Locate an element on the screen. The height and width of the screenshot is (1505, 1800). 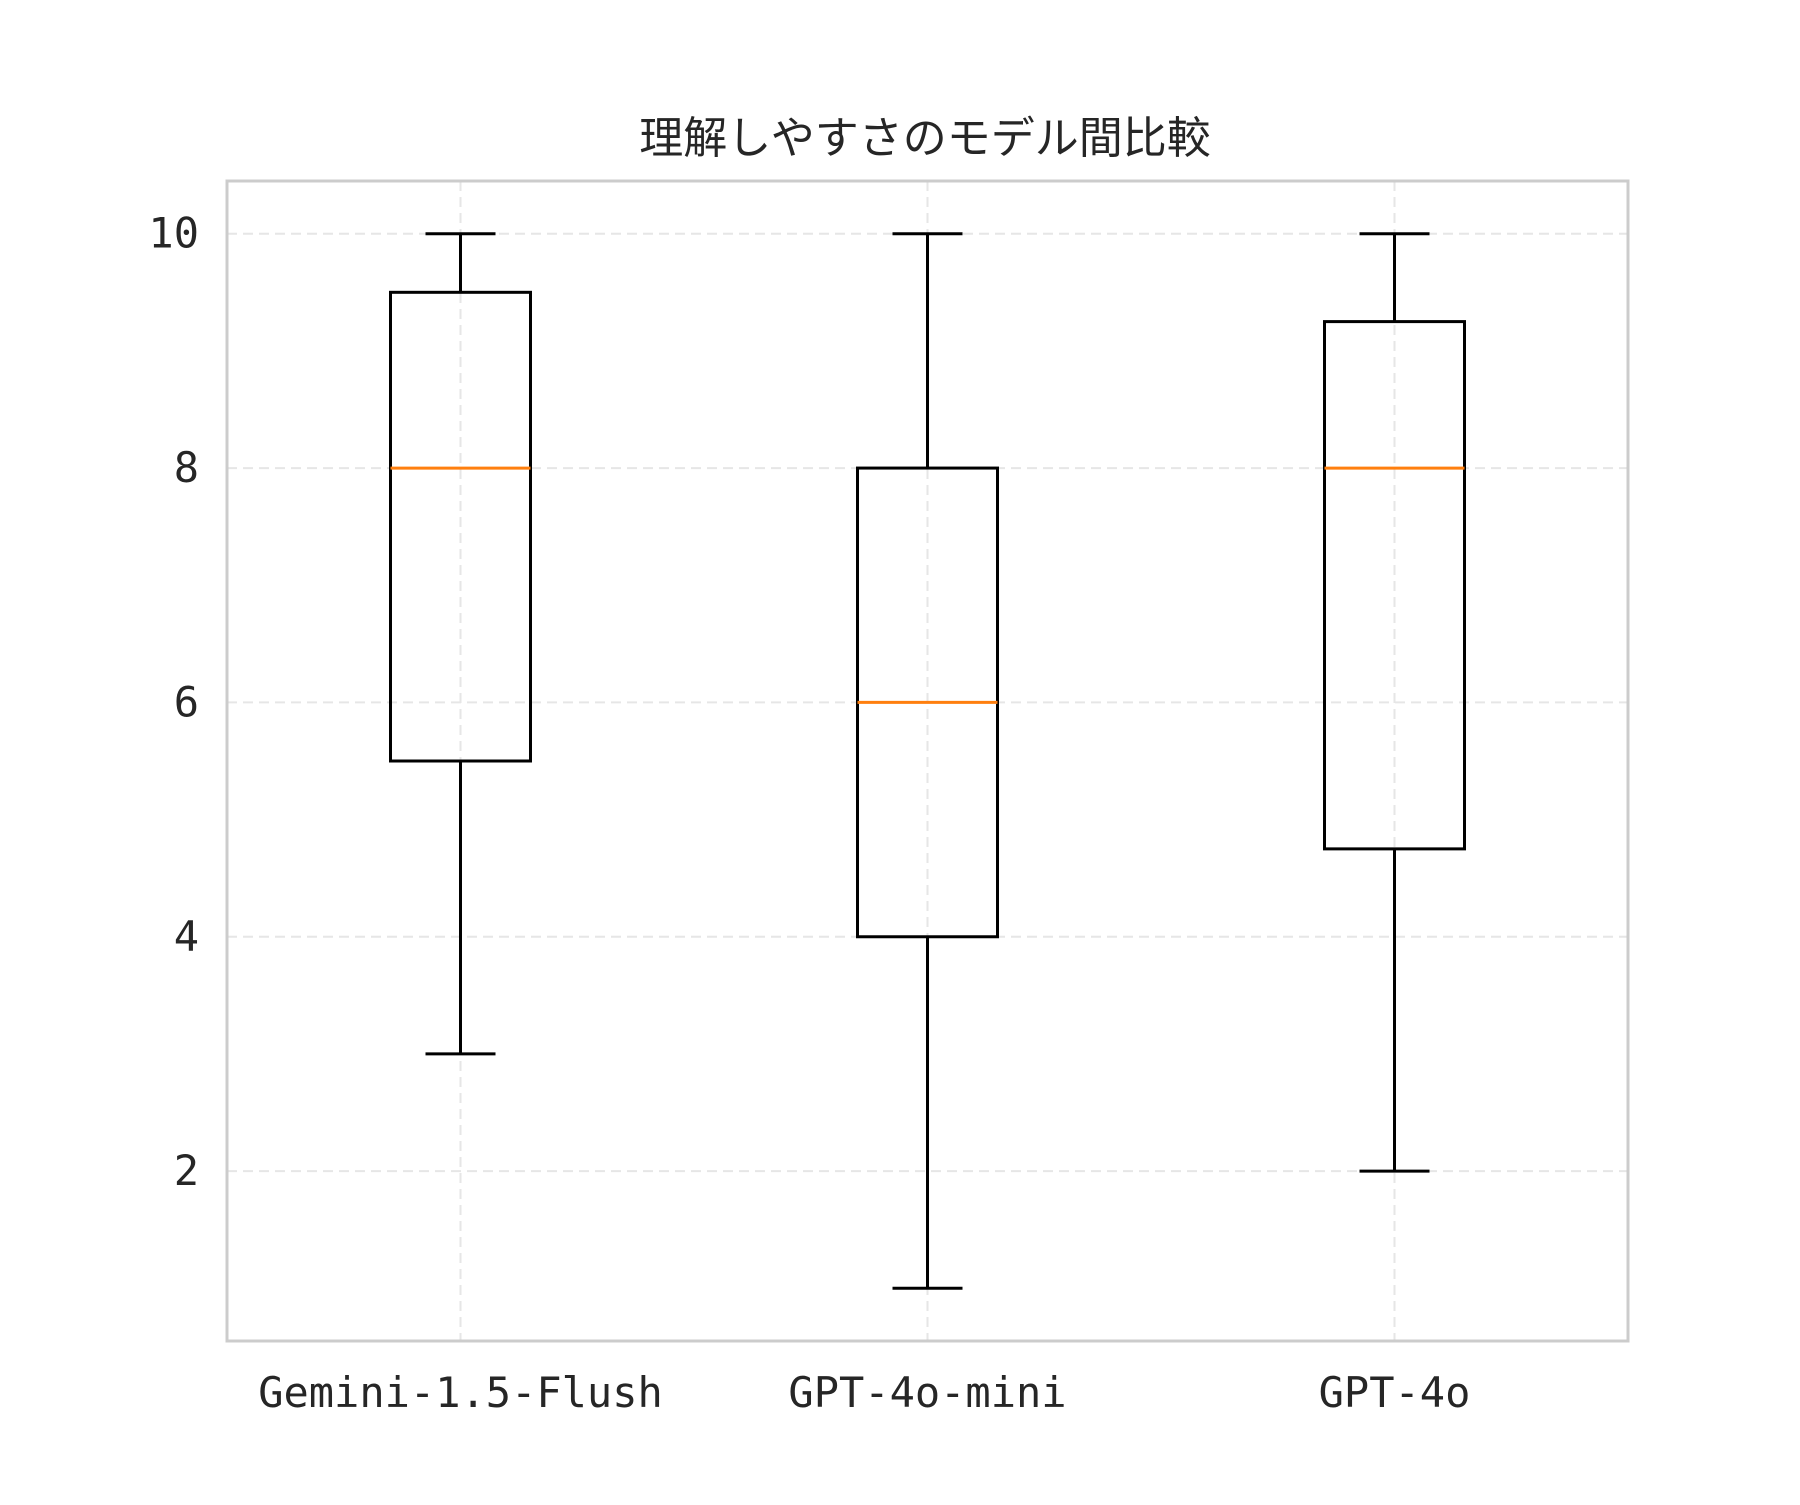
x-tick-label: GPT-4o is located at coordinates (1395, 1392).